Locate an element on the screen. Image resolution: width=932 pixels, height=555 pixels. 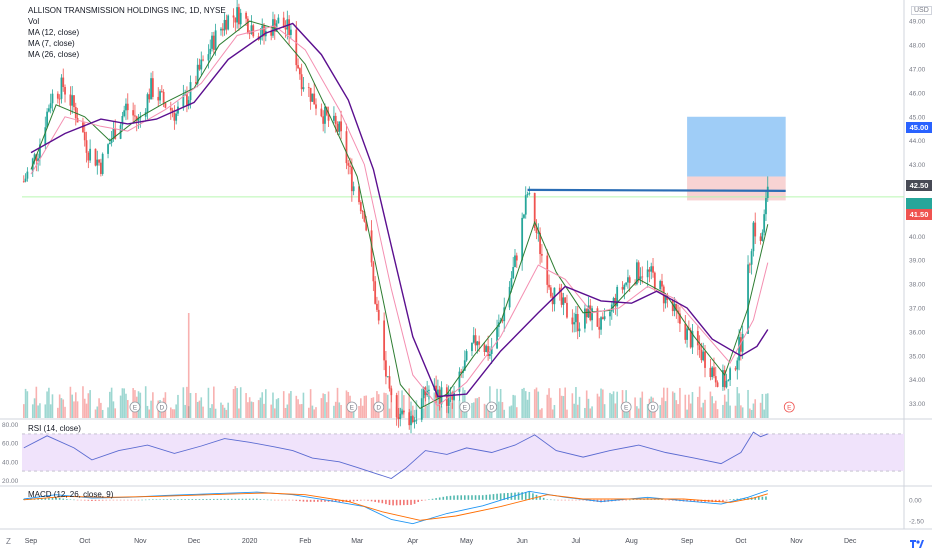
scale-button: Z is located at coordinates (8, 541).